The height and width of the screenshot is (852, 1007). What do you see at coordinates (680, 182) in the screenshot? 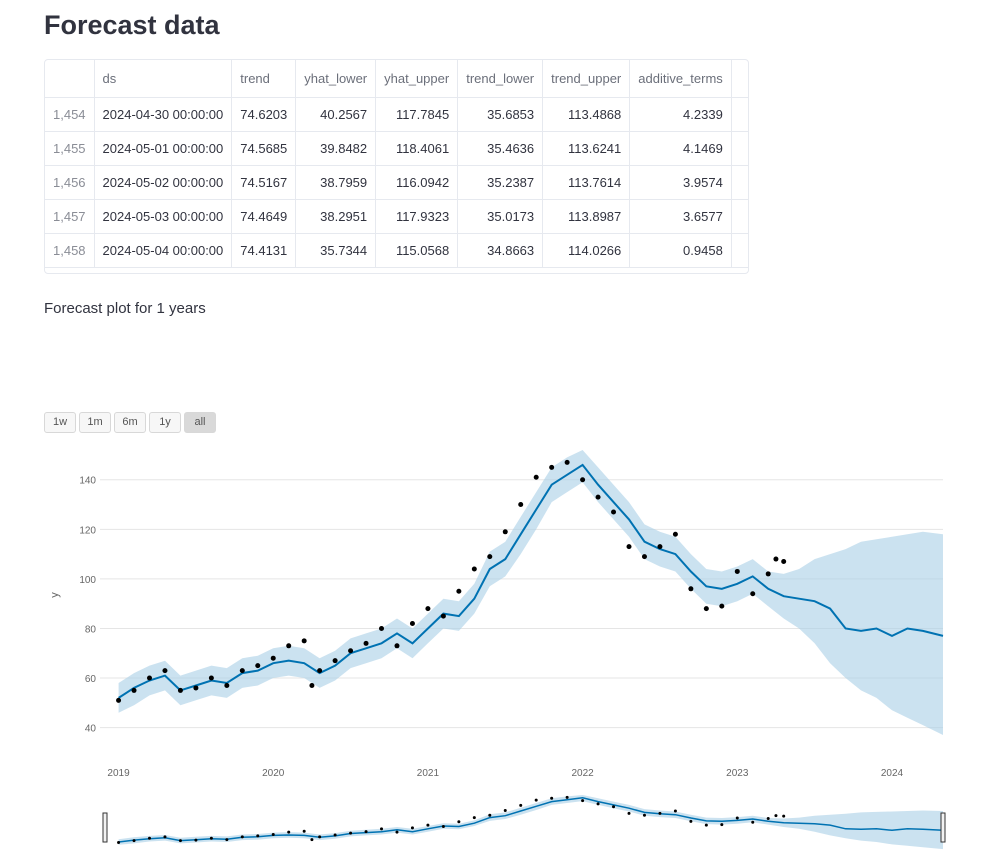
I see `cell-additive-terms: 3.9574` at bounding box center [680, 182].